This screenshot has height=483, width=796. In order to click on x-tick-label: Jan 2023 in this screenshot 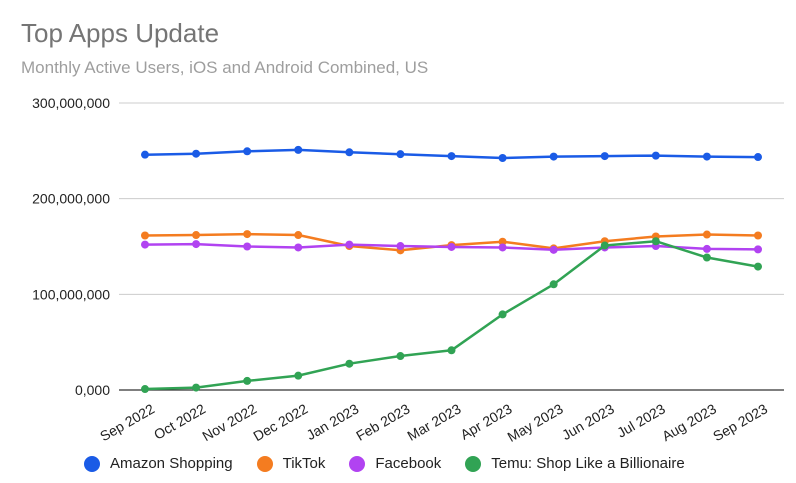, I will do `click(333, 421)`.